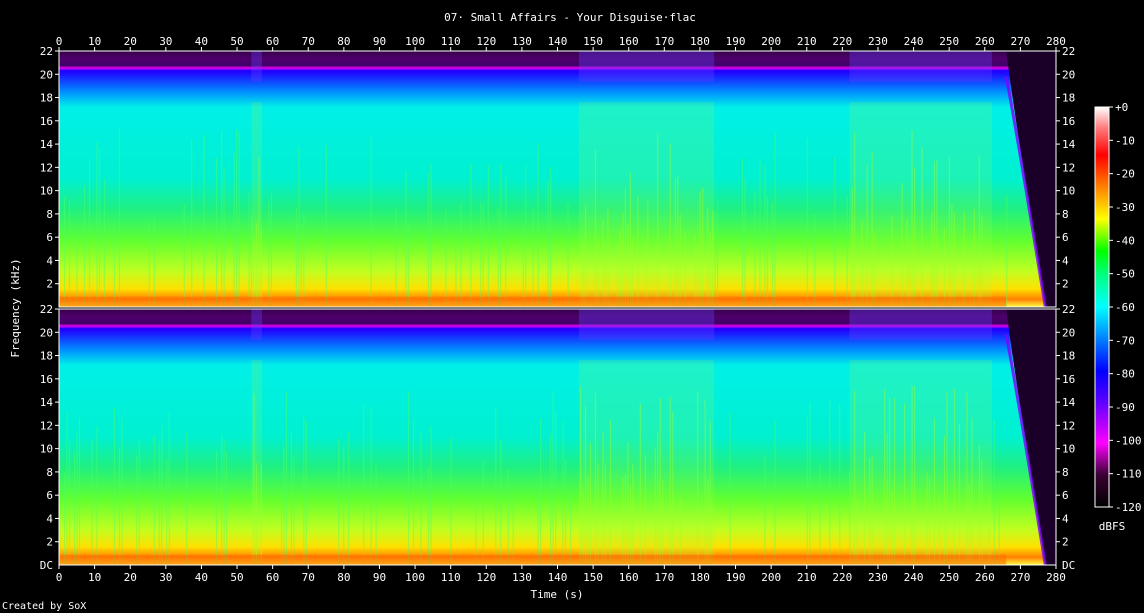  What do you see at coordinates (700, 577) in the screenshot?
I see `x-tick-label-bottom: 180` at bounding box center [700, 577].